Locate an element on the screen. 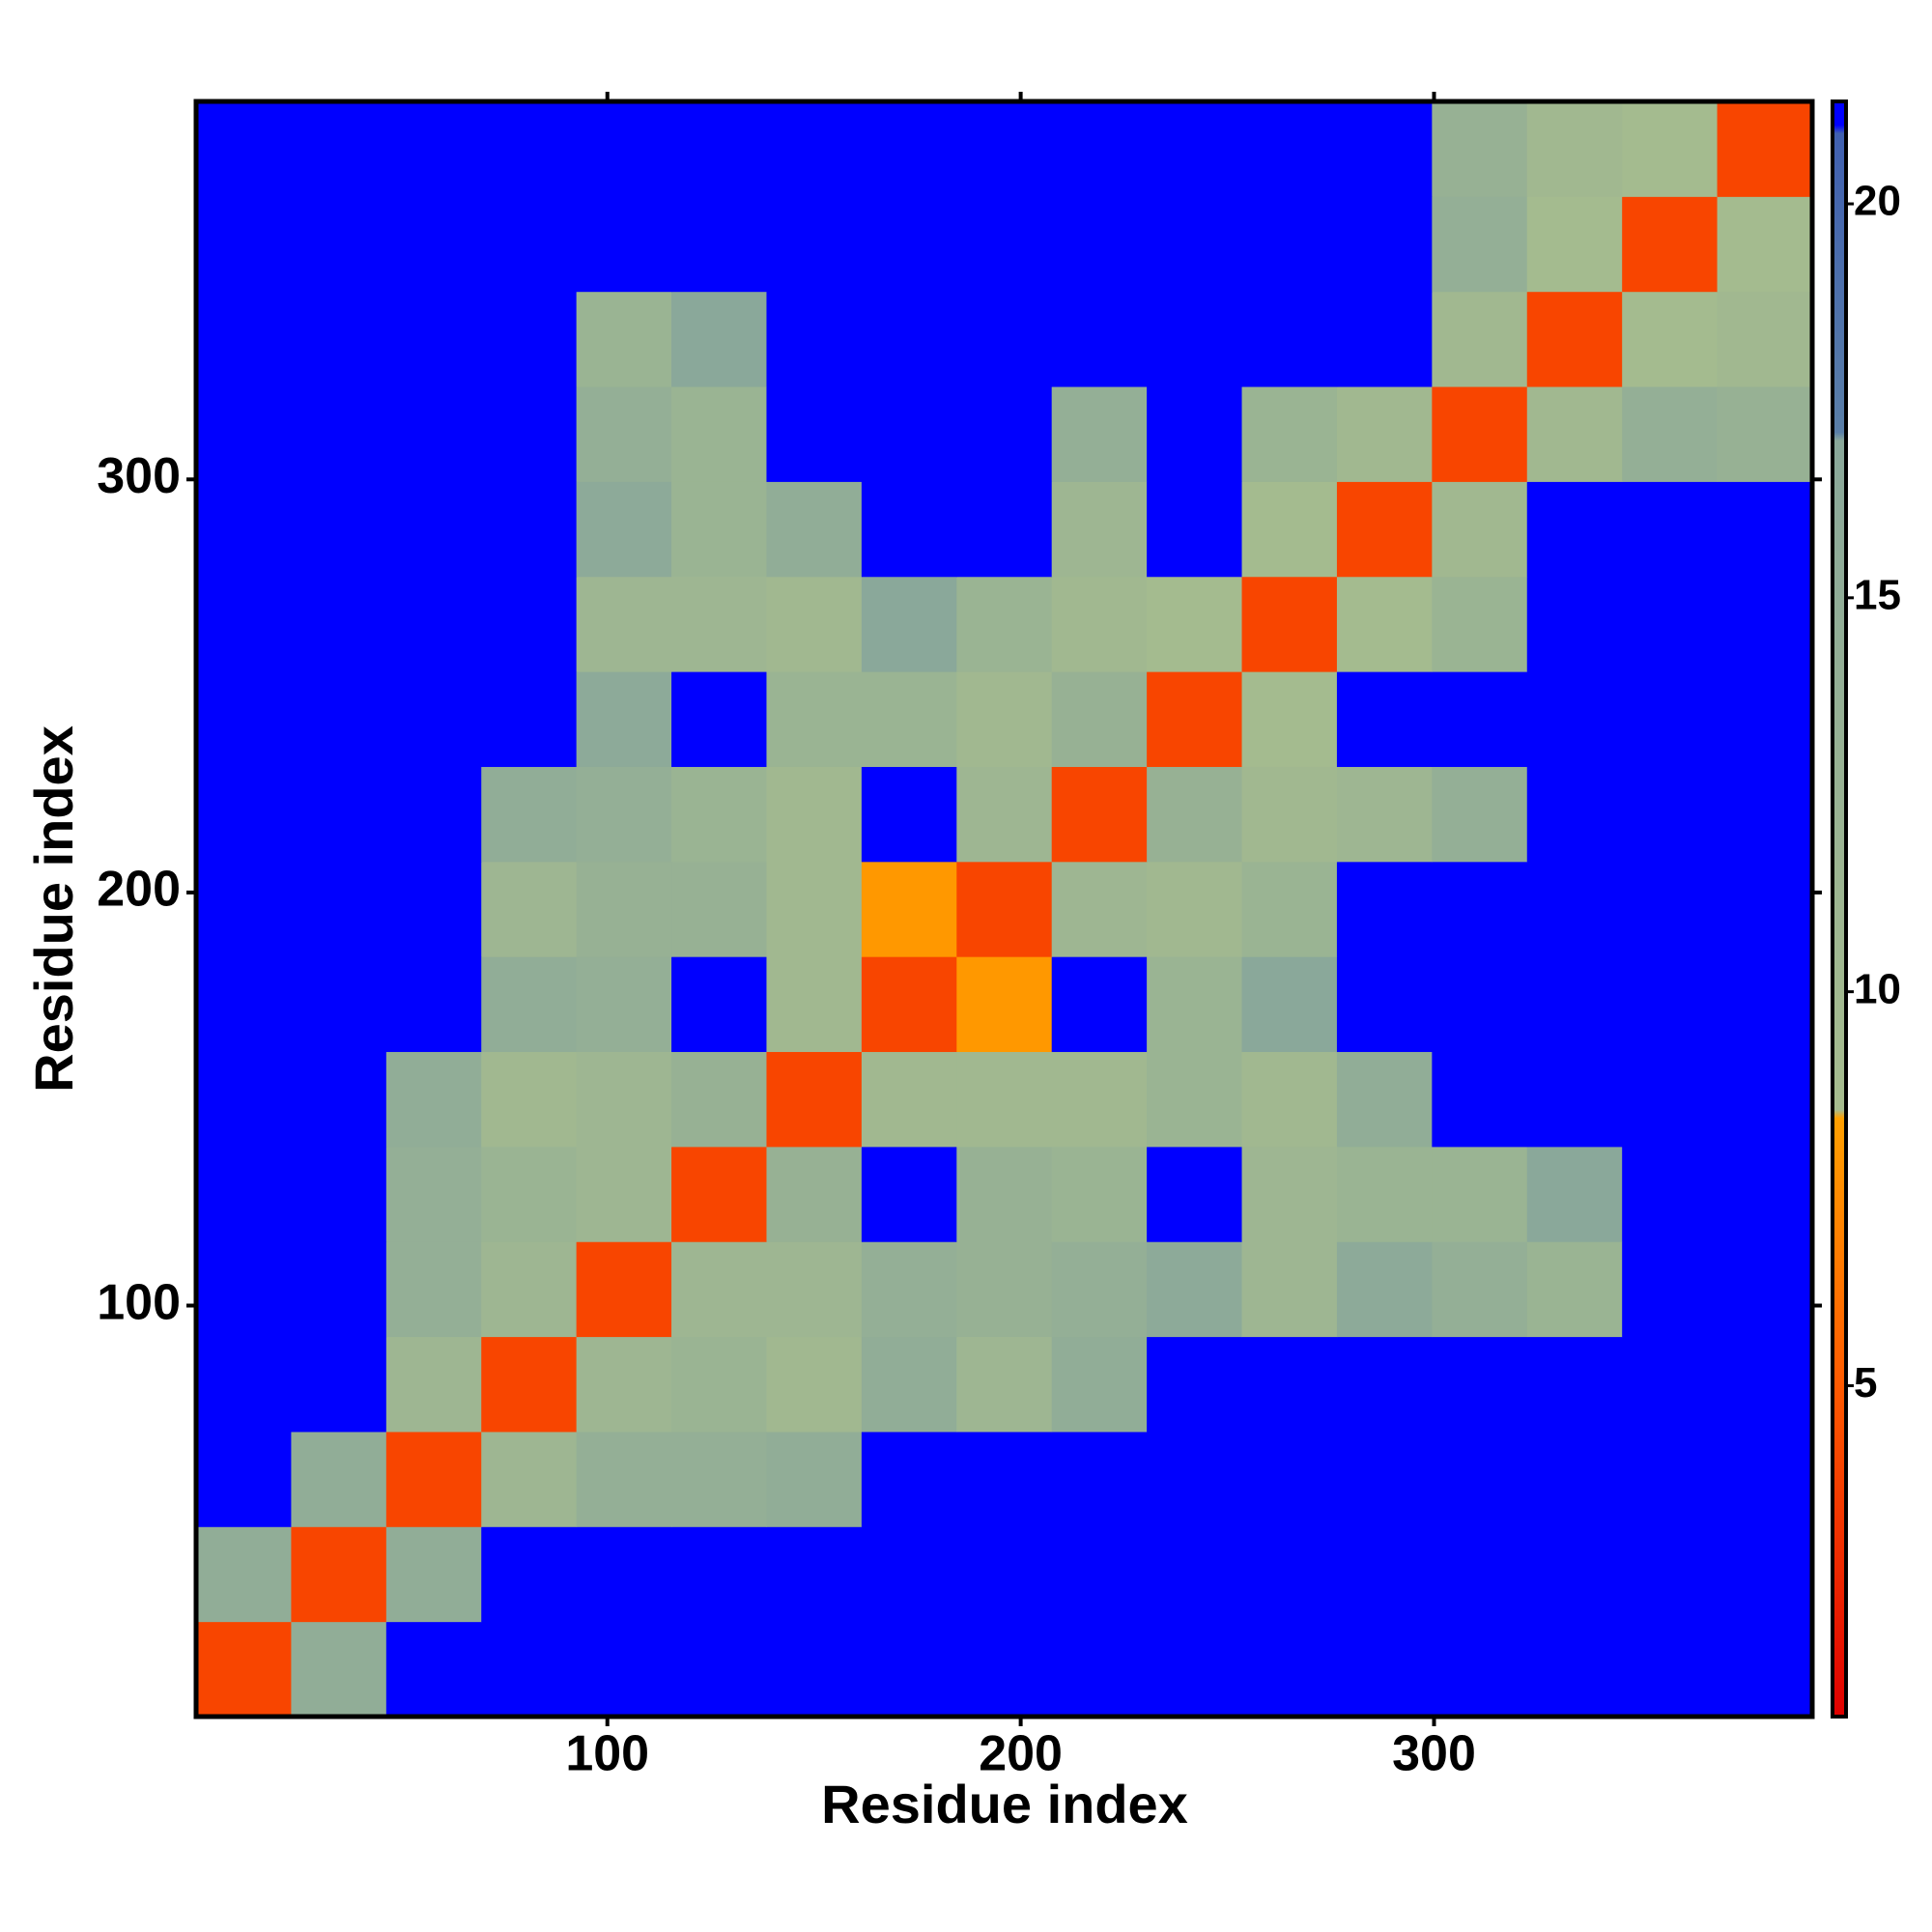 This screenshot has height=1932, width=1932. colorbar-tick-label: 10 is located at coordinates (1877, 988).